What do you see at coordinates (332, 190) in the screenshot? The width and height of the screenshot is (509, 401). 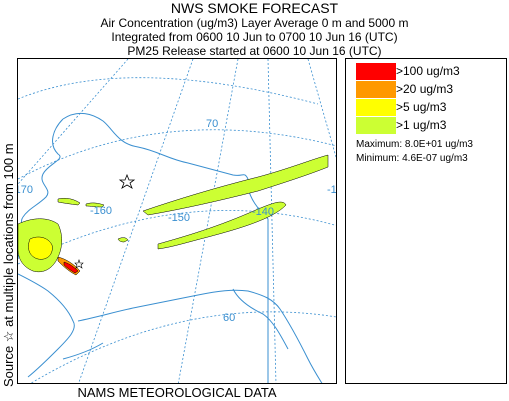 I see `lon-label-130: -130` at bounding box center [332, 190].